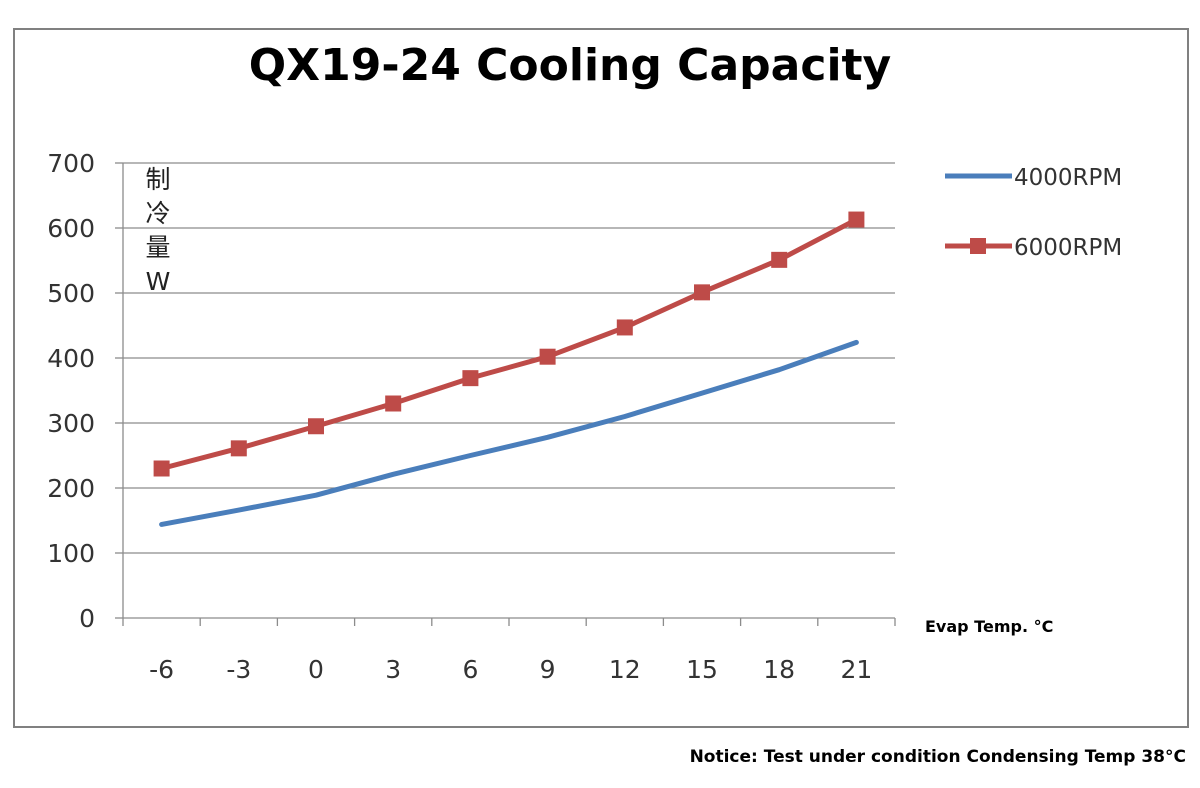 This screenshot has width=1200, height=788. I want to click on chart-title: QX19-24 Cooling Capacity, so click(570, 65).